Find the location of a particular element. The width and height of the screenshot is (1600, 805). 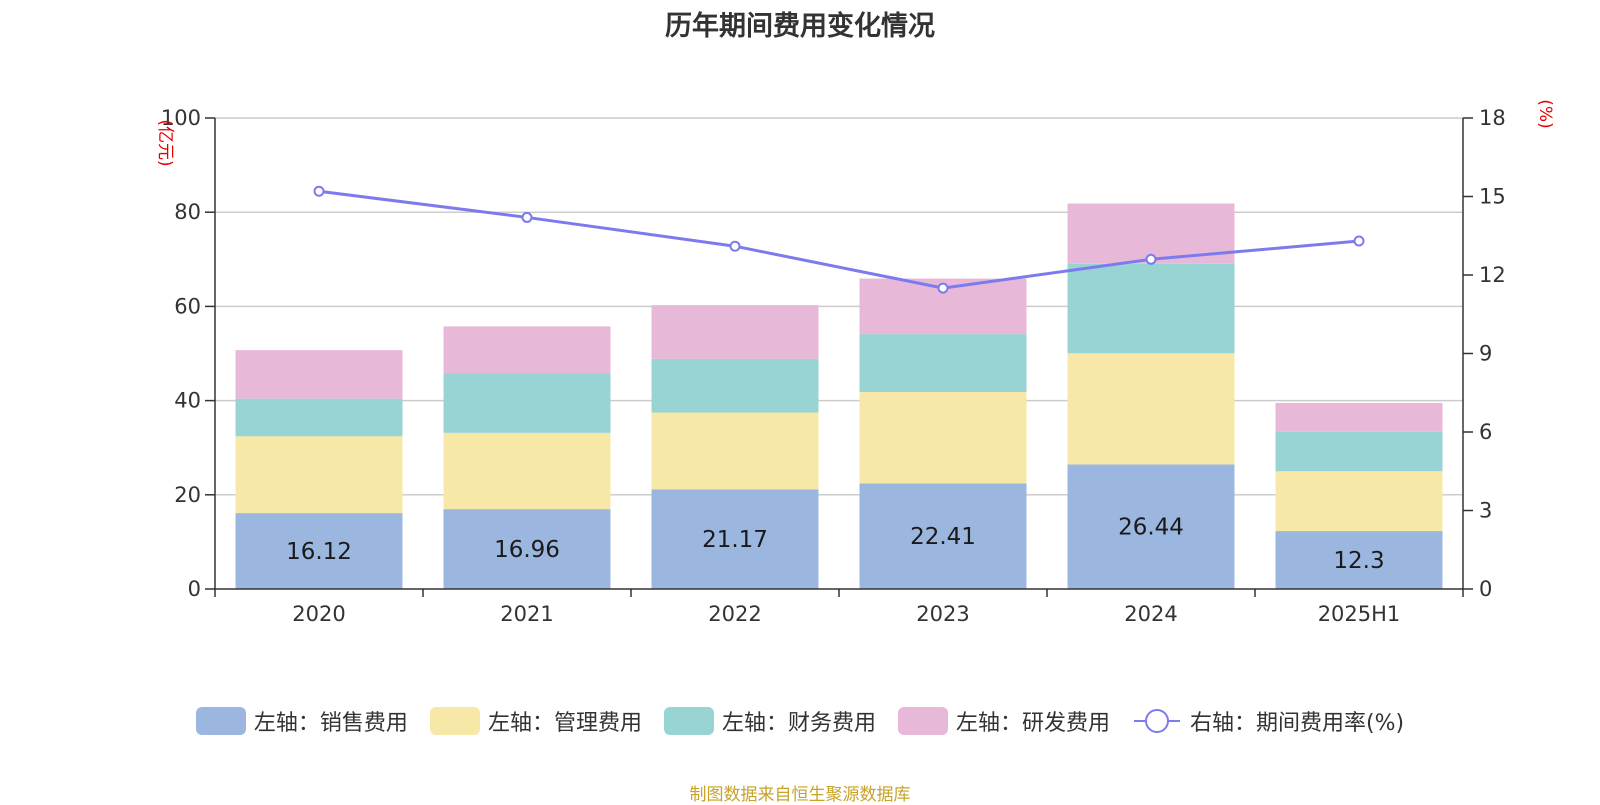

left-tick-label: 80 is located at coordinates (187, 212).